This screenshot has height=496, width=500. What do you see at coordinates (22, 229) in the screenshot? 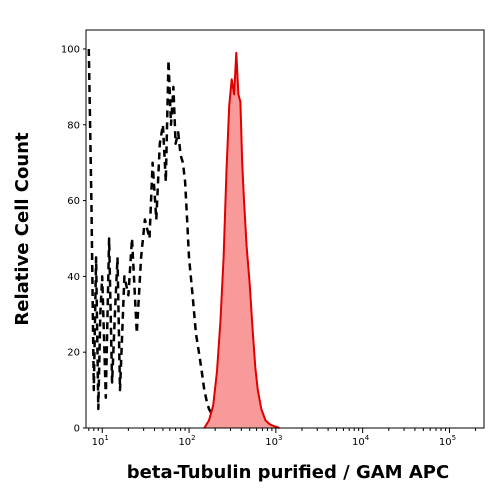
I see `y-axis-title: Relative Cell Count` at bounding box center [22, 229].